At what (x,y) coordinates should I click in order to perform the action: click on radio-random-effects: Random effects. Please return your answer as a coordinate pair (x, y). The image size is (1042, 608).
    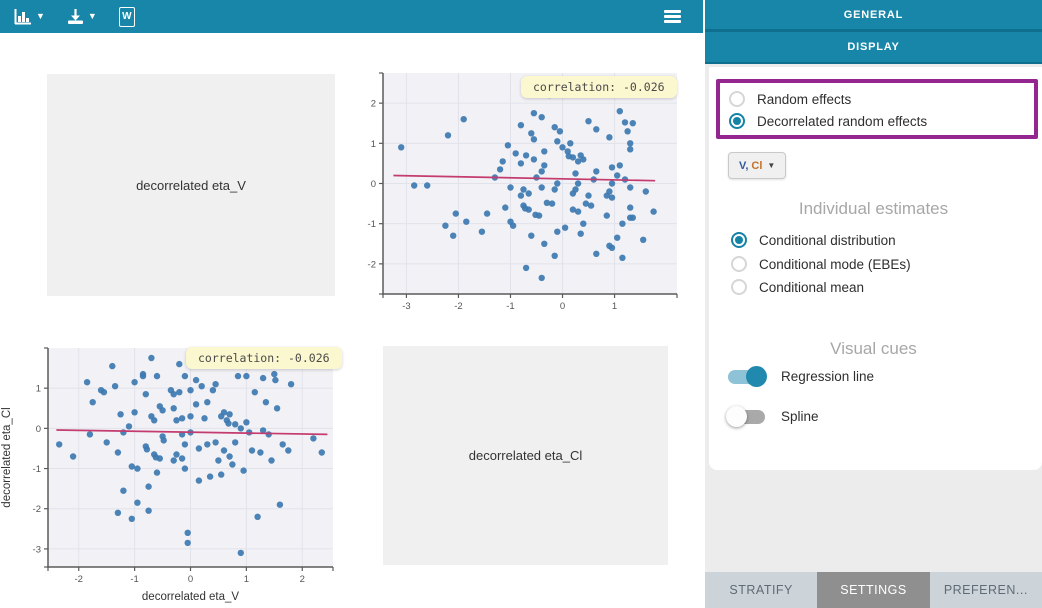
    Looking at the image, I should click on (790, 99).